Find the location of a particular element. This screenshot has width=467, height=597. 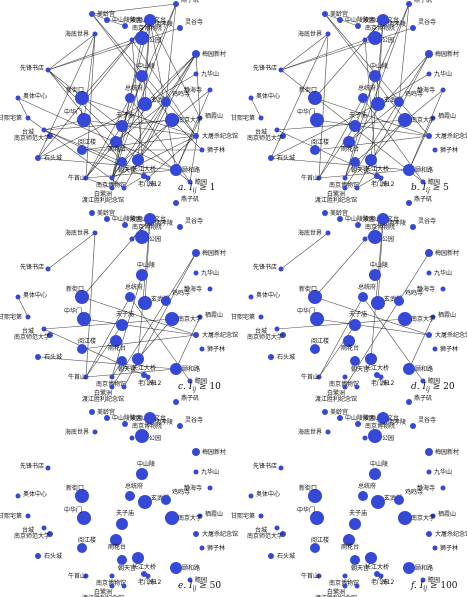

panel-d-node-label: 台城 is located at coordinates (261, 331).